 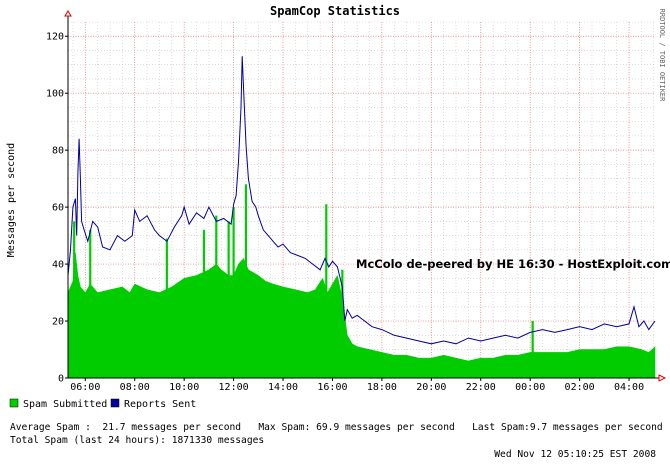 What do you see at coordinates (530, 387) in the screenshot?
I see `x-tick-label: 00:00` at bounding box center [530, 387].